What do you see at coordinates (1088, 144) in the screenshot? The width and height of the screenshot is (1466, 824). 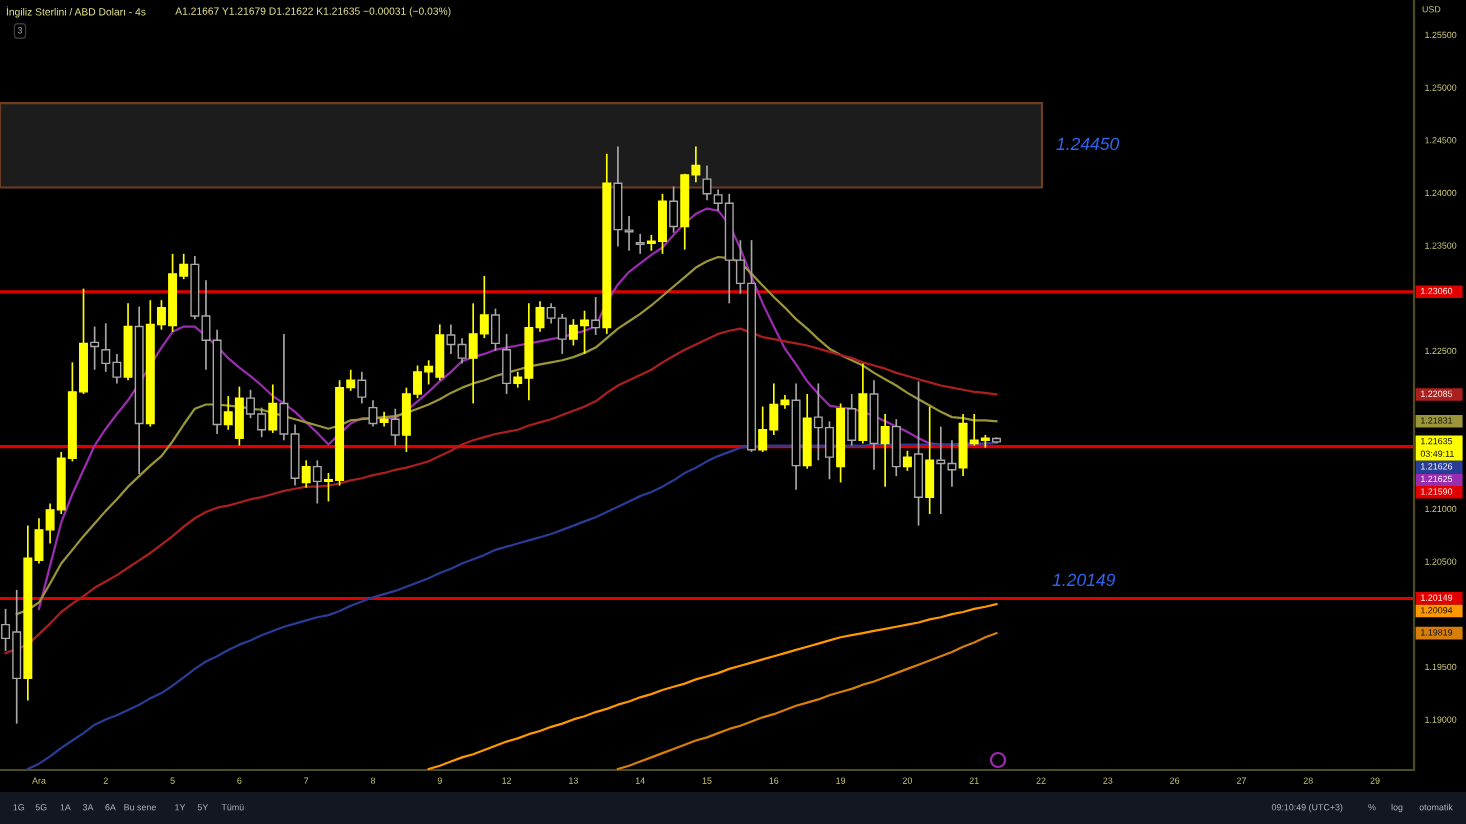 I see `band-label: 1.24450` at bounding box center [1088, 144].